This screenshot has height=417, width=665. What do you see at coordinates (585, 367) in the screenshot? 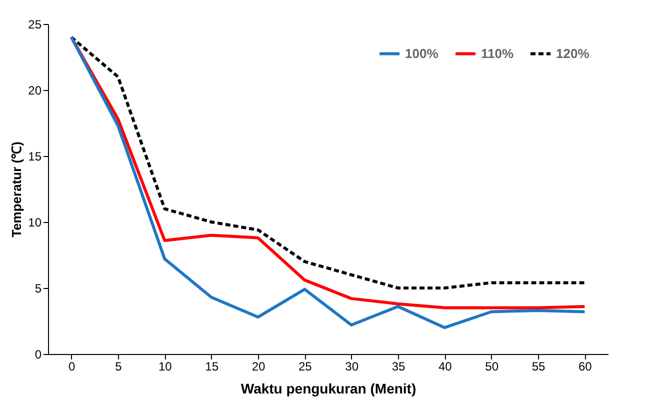
I see `x-tick-label: 60` at bounding box center [585, 367].